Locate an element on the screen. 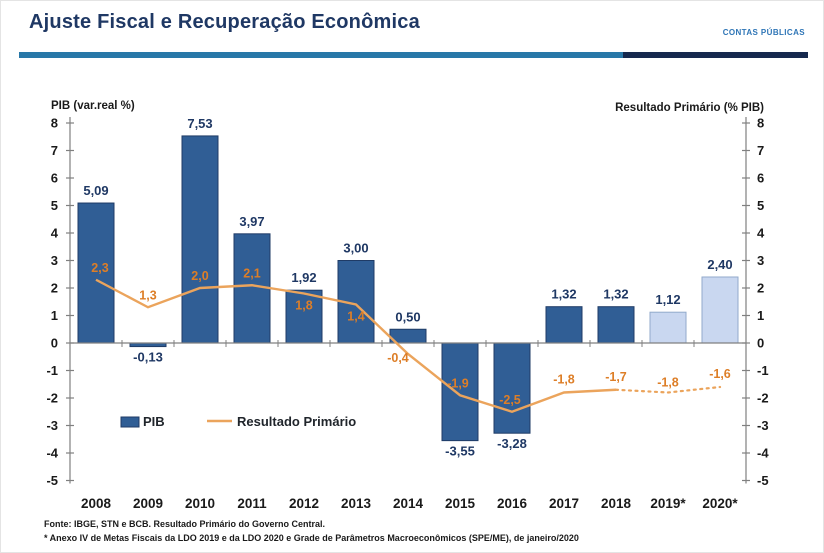 The height and width of the screenshot is (553, 824). line-label-2016: -2,5 is located at coordinates (510, 400).